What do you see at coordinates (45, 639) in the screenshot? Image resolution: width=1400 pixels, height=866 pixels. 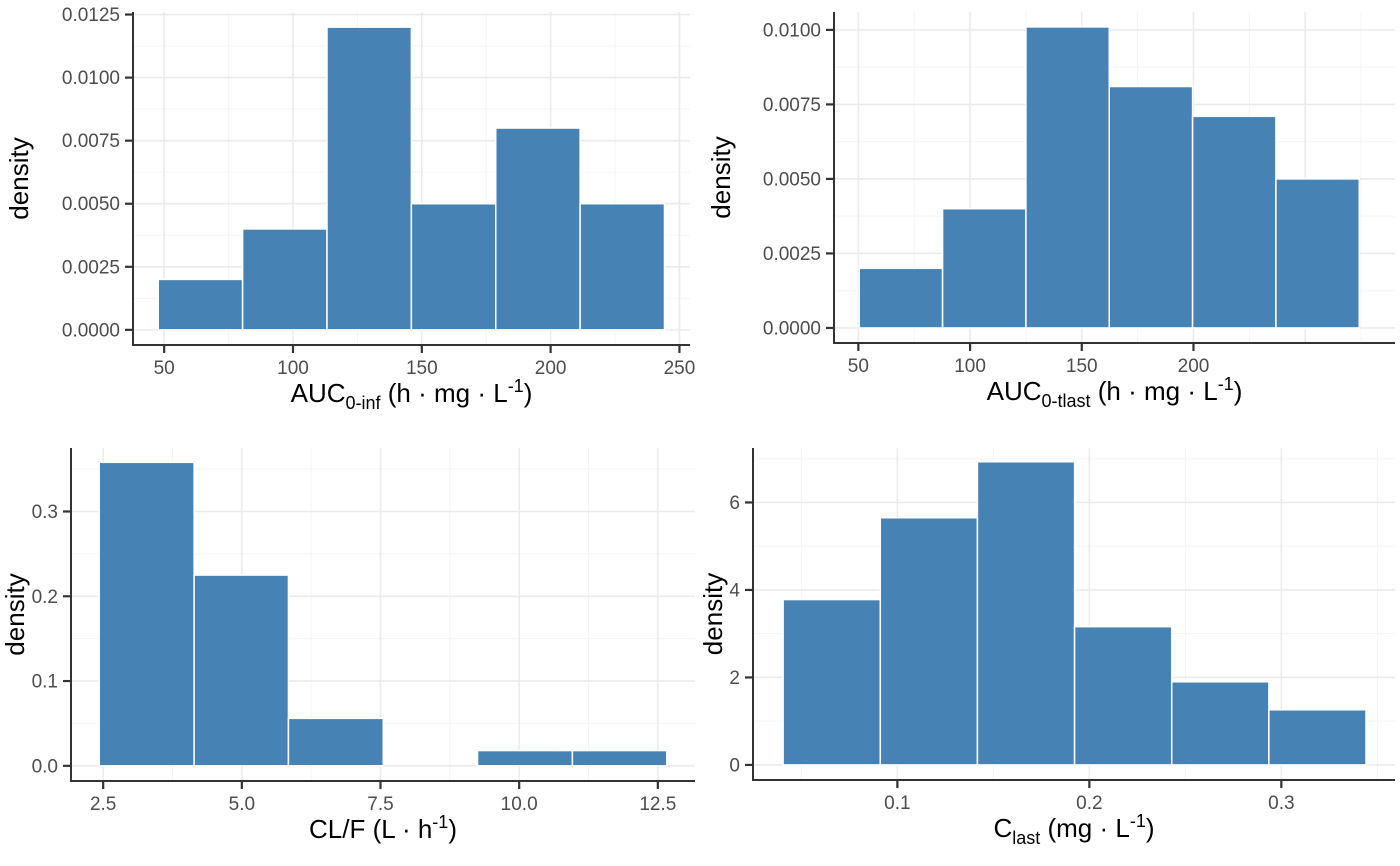 I see `y-tick-labels: 0.0 0.1 0.2 0.3` at bounding box center [45, 639].